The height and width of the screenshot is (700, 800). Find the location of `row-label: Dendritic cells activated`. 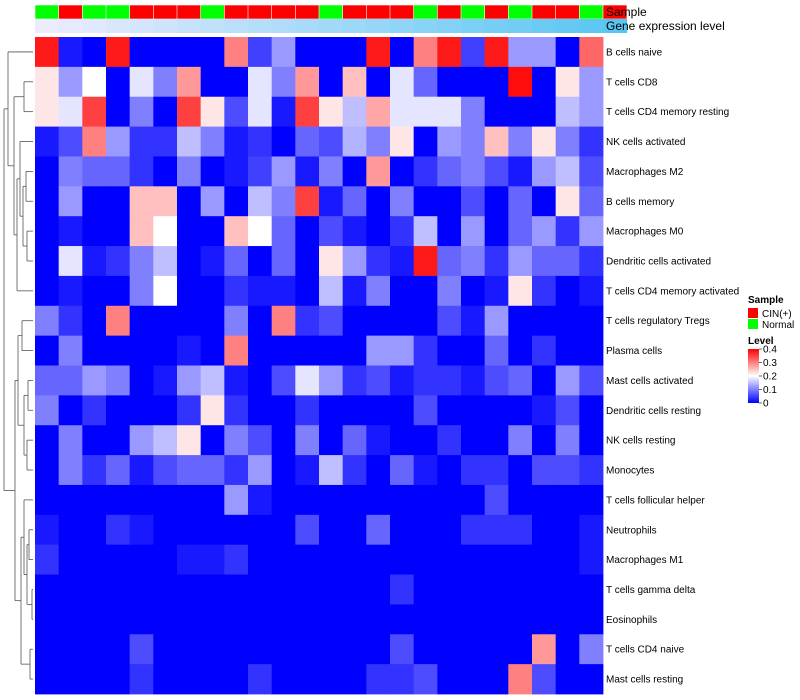

row-label: Dendritic cells activated is located at coordinates (658, 261).